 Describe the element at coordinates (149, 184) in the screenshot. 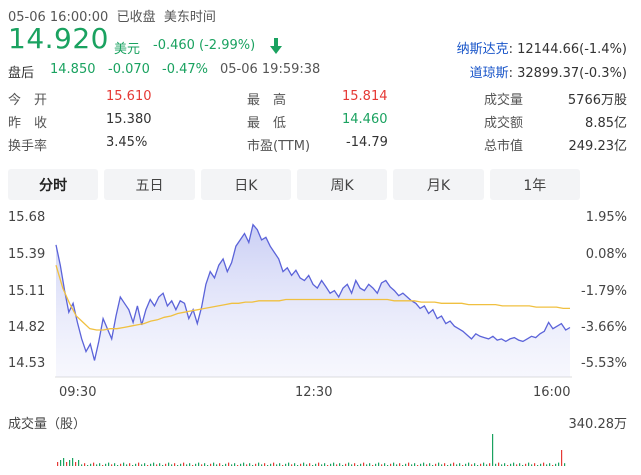

I see `tab-five-day: 五日` at that location.